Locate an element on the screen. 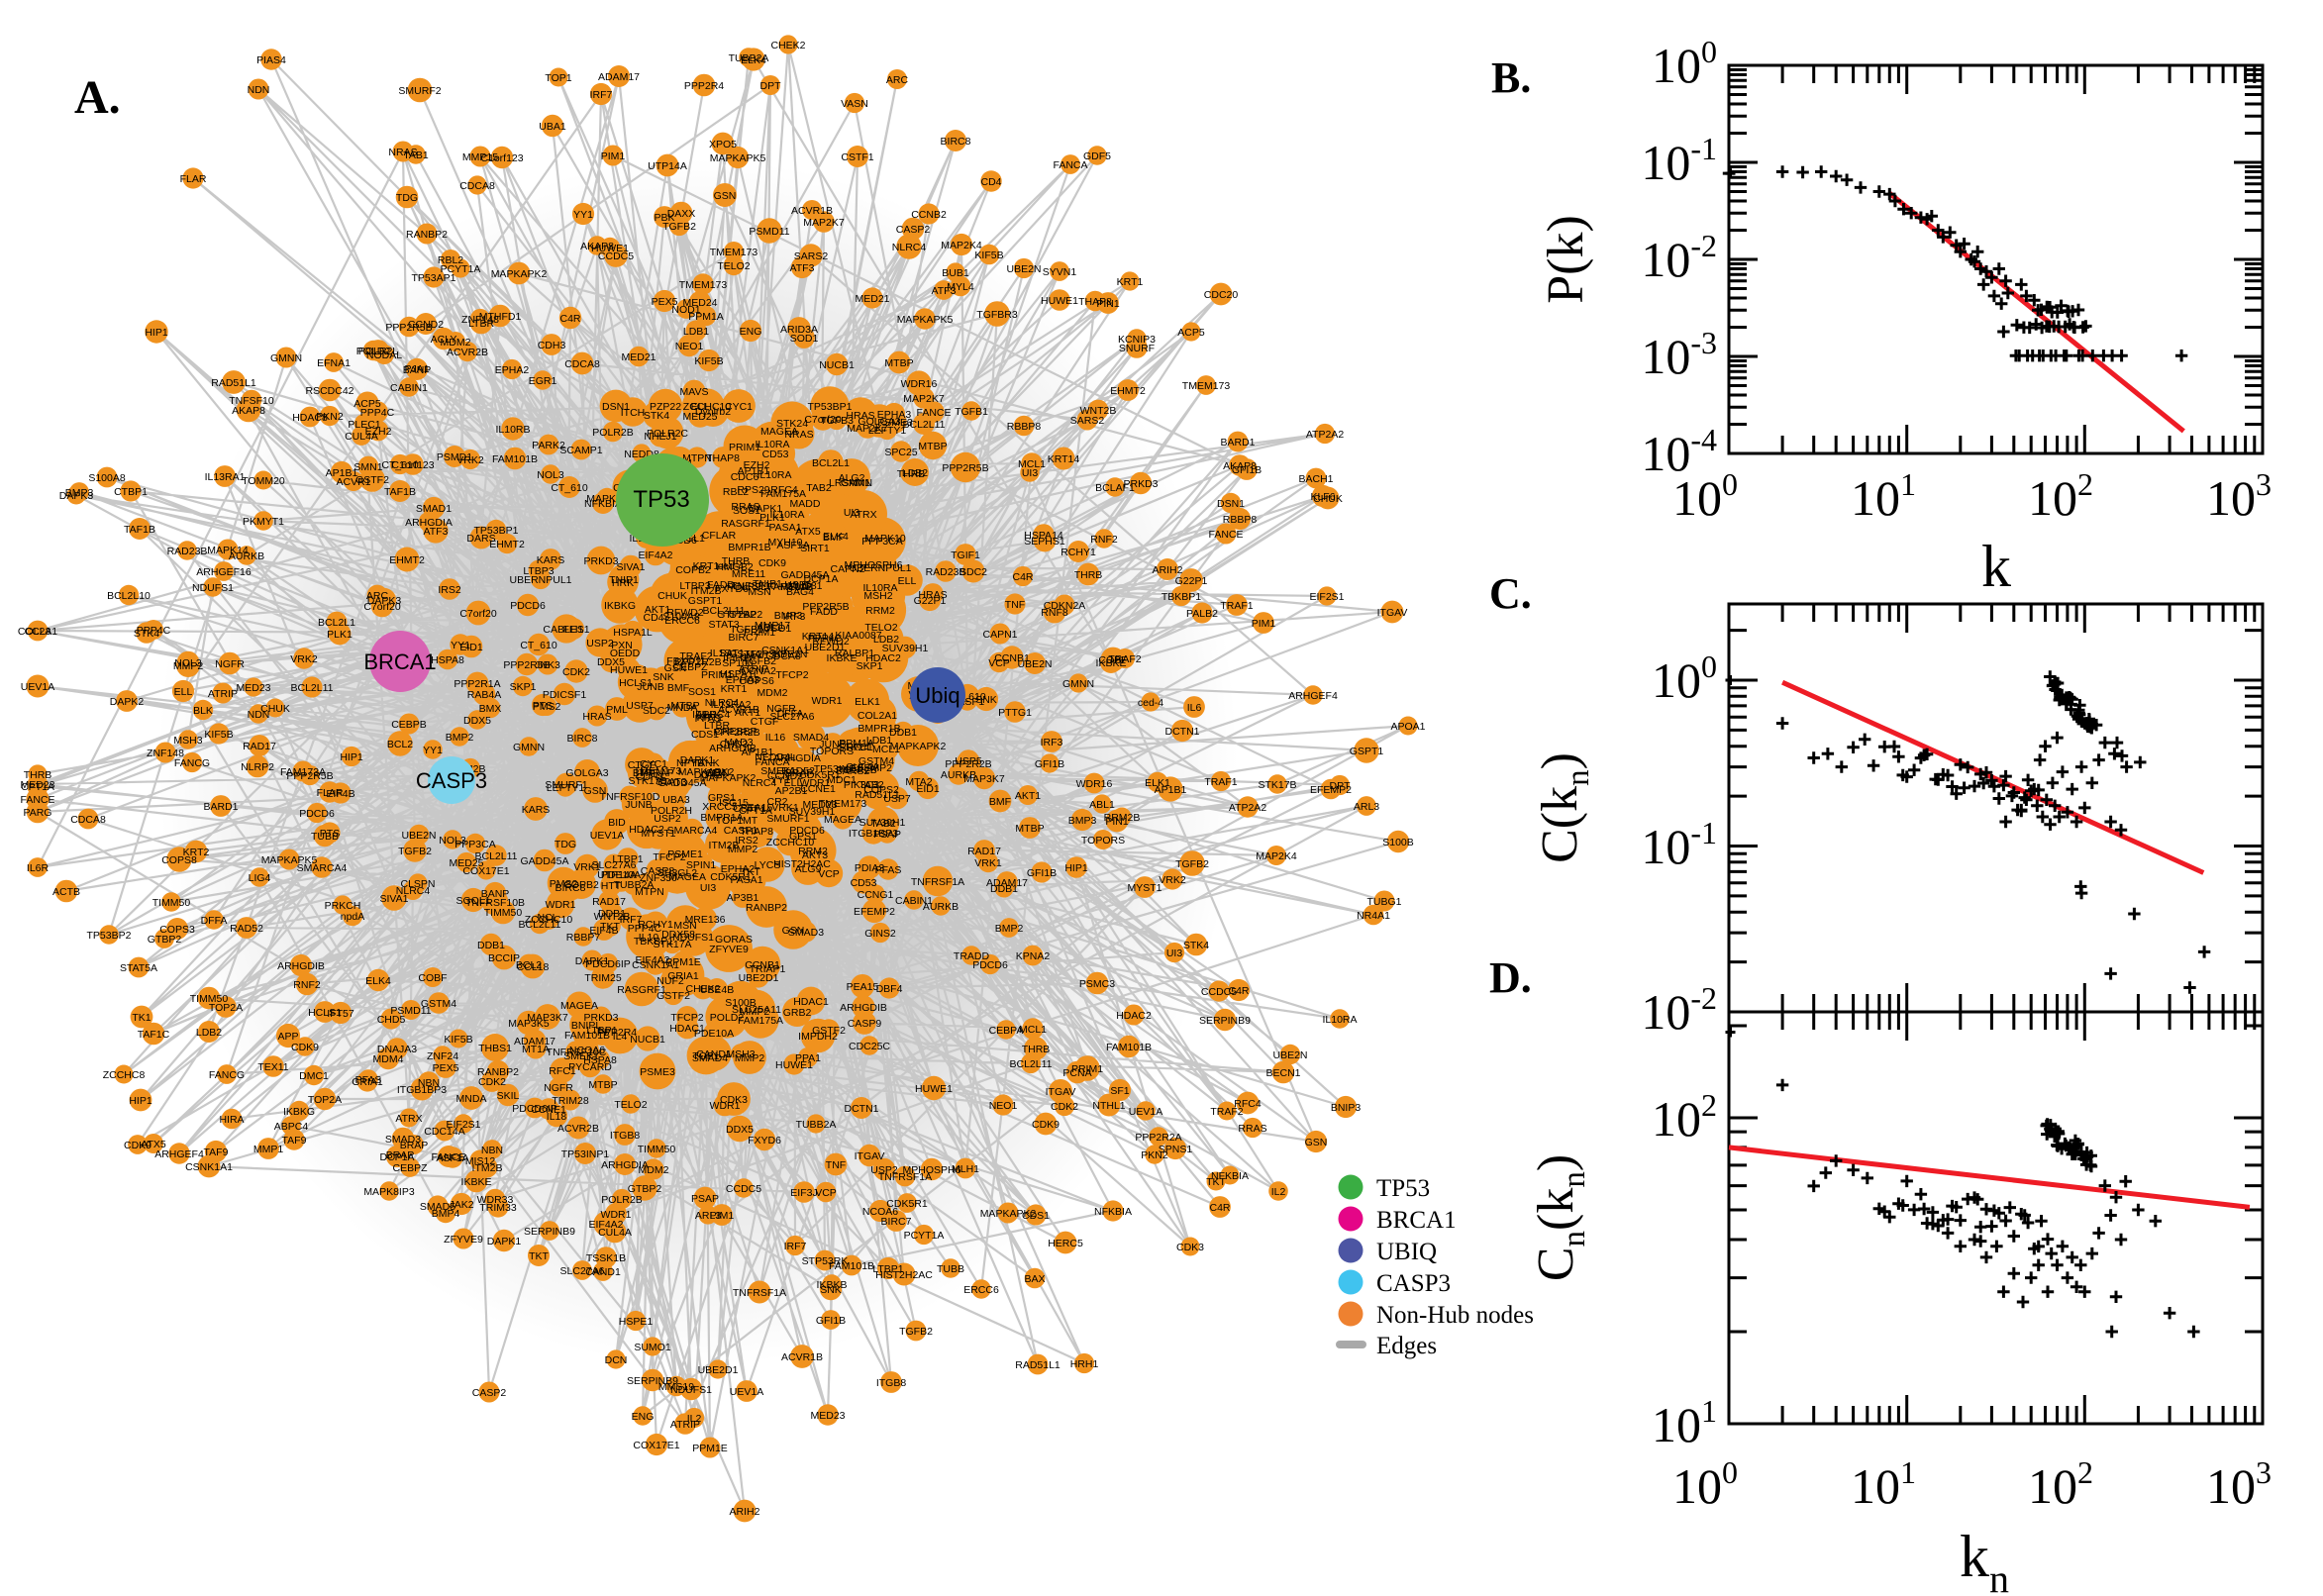 The image size is (2323, 1596). svg-text: PKMYT1 is located at coordinates (263, 522).